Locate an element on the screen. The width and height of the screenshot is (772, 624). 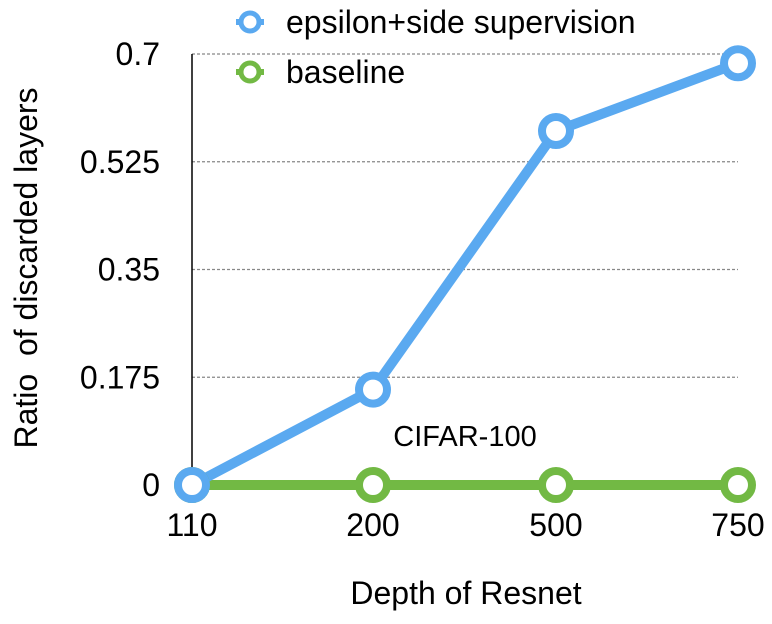
x-tick-labels: 110 200 500 750 is located at coordinates (465, 525).